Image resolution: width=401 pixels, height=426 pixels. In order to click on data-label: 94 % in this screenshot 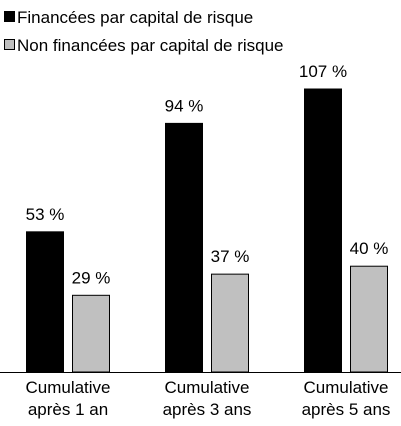, I will do `click(184, 105)`.